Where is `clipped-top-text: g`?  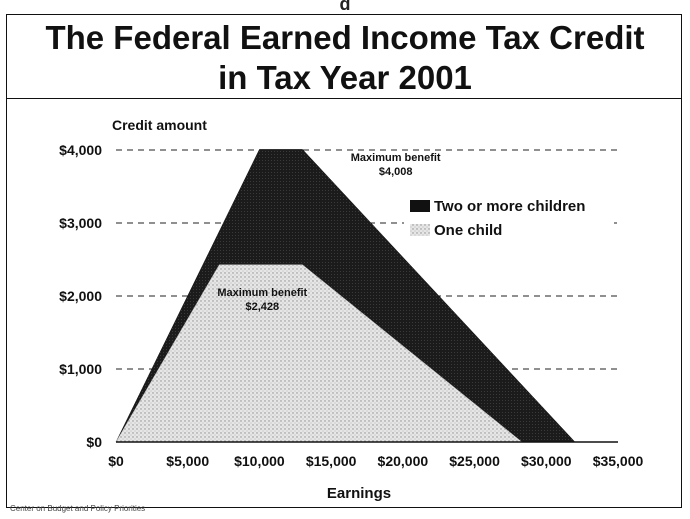 clipped-top-text: g is located at coordinates (345, 5).